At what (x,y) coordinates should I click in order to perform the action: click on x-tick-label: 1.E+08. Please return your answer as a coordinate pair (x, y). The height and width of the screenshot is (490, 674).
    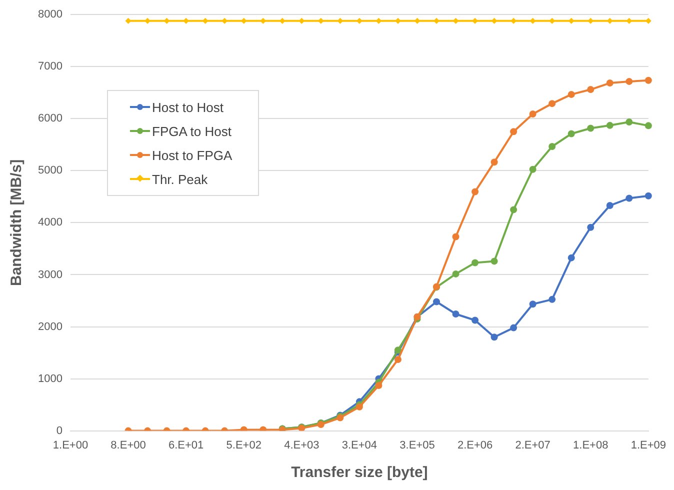
    Looking at the image, I should click on (590, 445).